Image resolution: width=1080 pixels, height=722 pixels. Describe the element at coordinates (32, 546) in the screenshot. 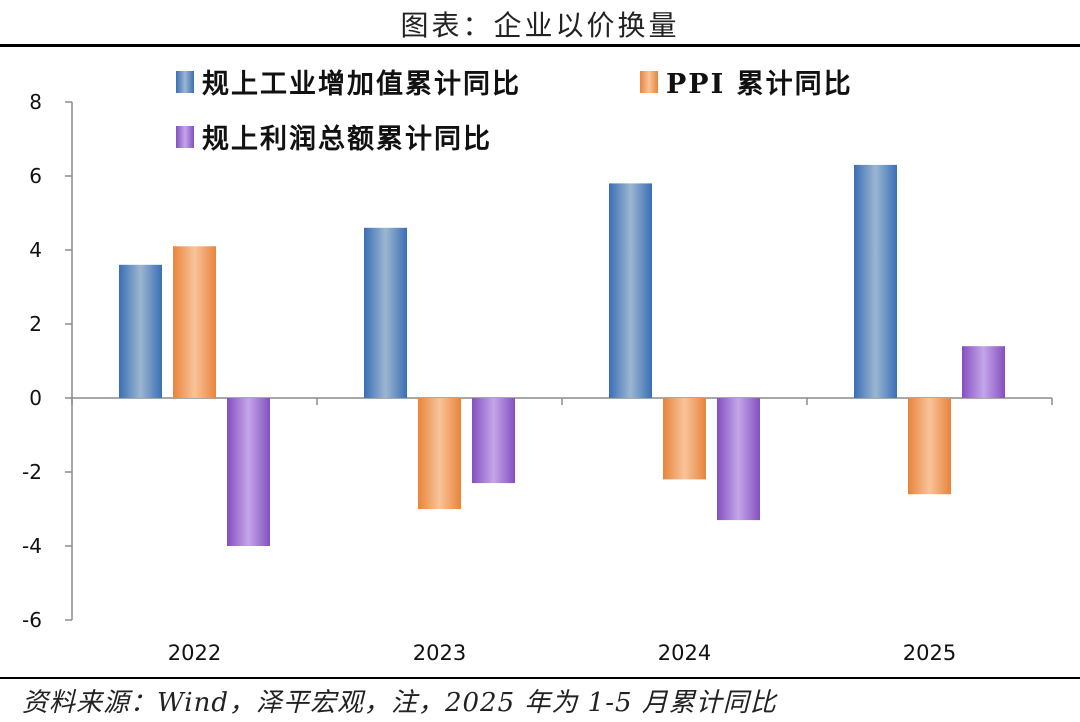

I see `y-tick-label: -4` at that location.